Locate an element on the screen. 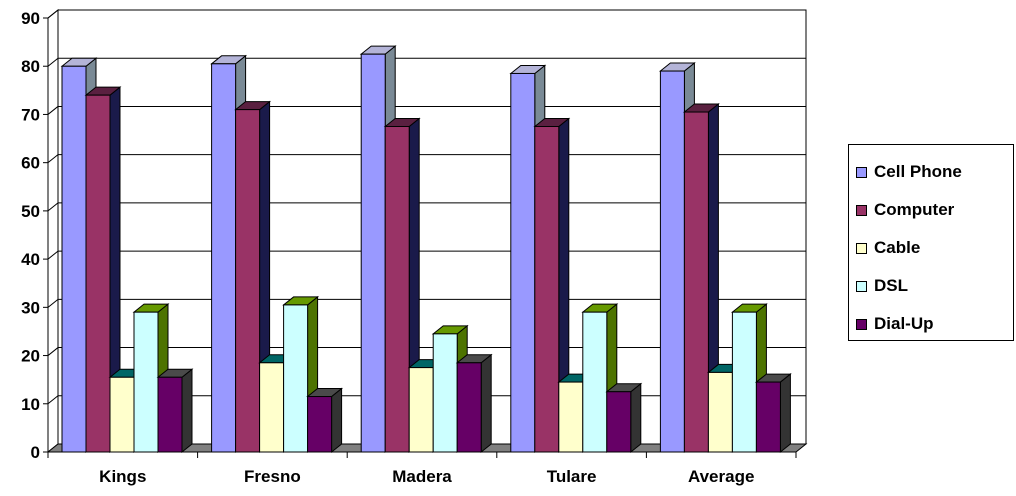  plot-side-wall is located at coordinates (53, 231).